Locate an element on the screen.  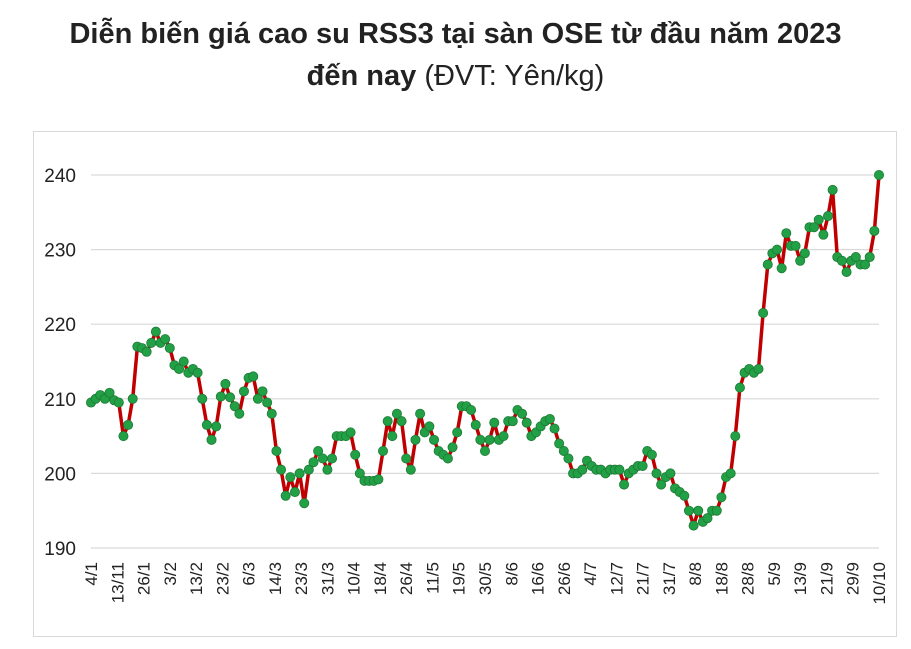
y-tick-label: 200 is located at coordinates (60, 474).